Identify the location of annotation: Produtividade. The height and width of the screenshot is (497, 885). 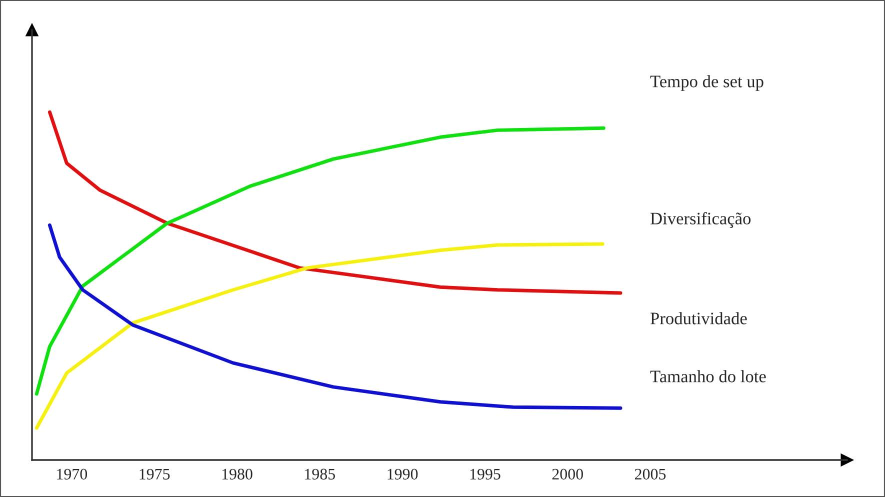
(698, 318).